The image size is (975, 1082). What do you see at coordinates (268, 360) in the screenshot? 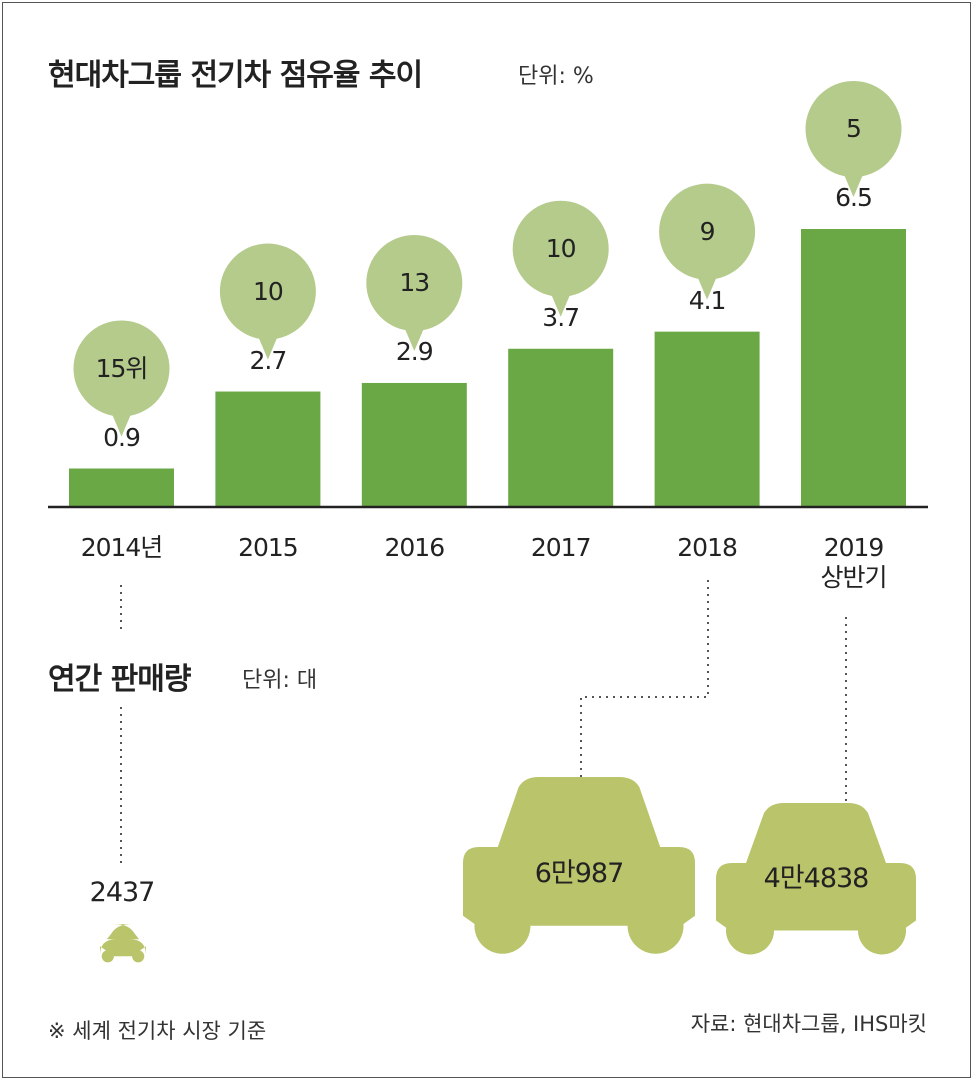
I see `value-label: 2.7` at bounding box center [268, 360].